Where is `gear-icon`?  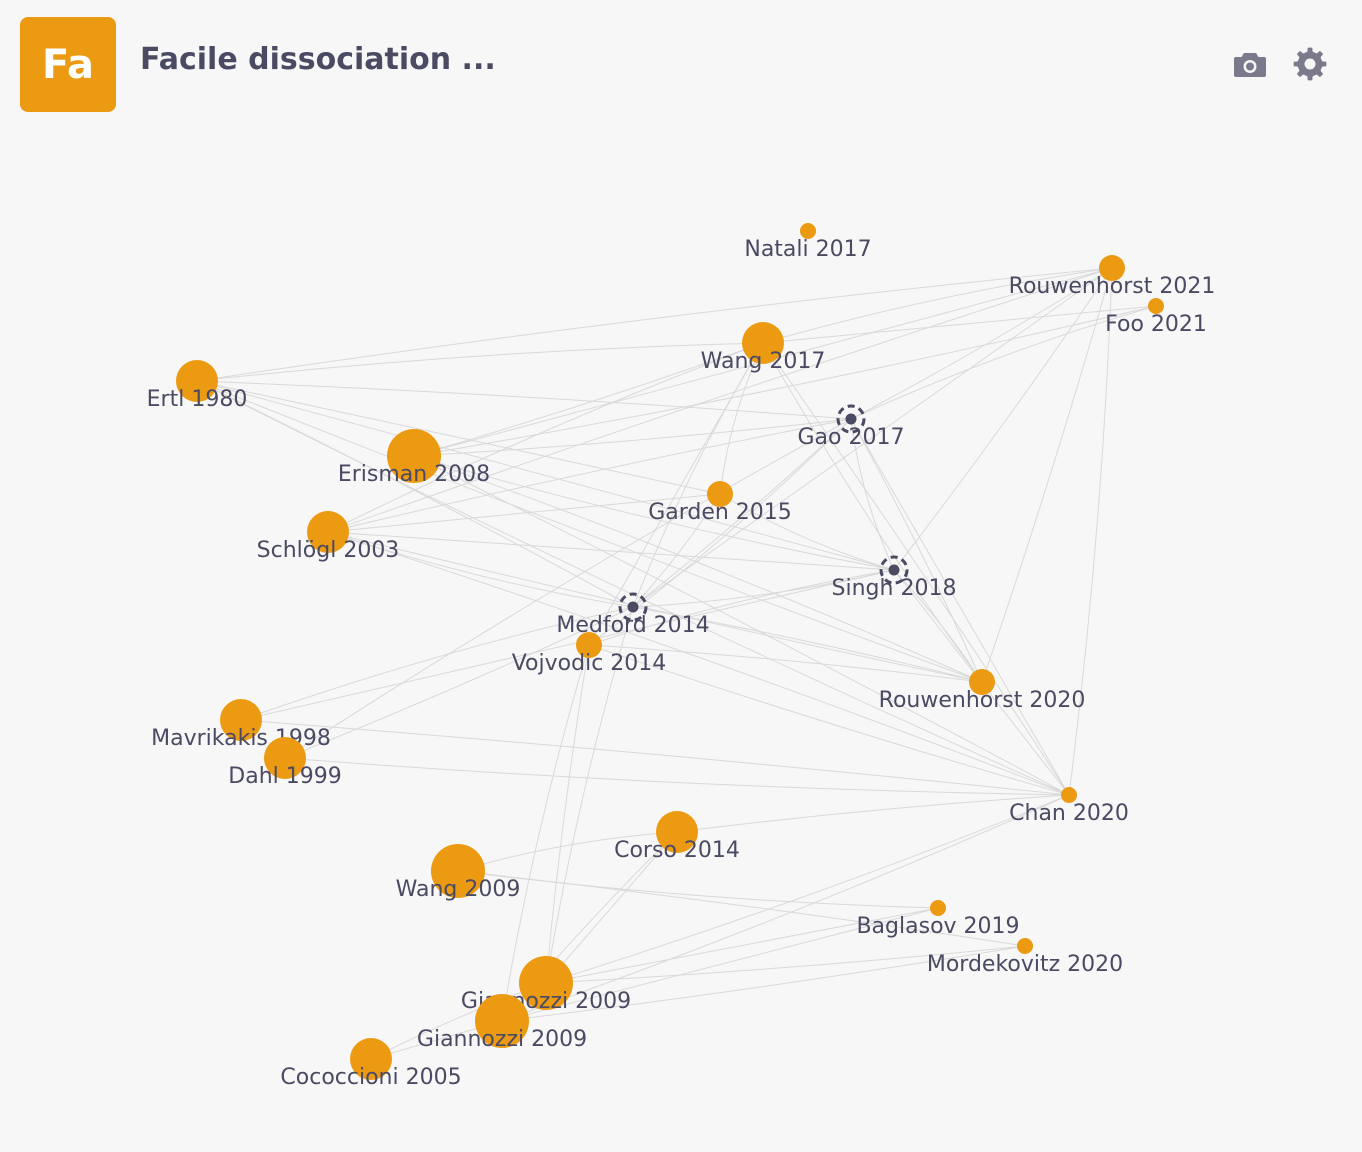 gear-icon is located at coordinates (1310, 64).